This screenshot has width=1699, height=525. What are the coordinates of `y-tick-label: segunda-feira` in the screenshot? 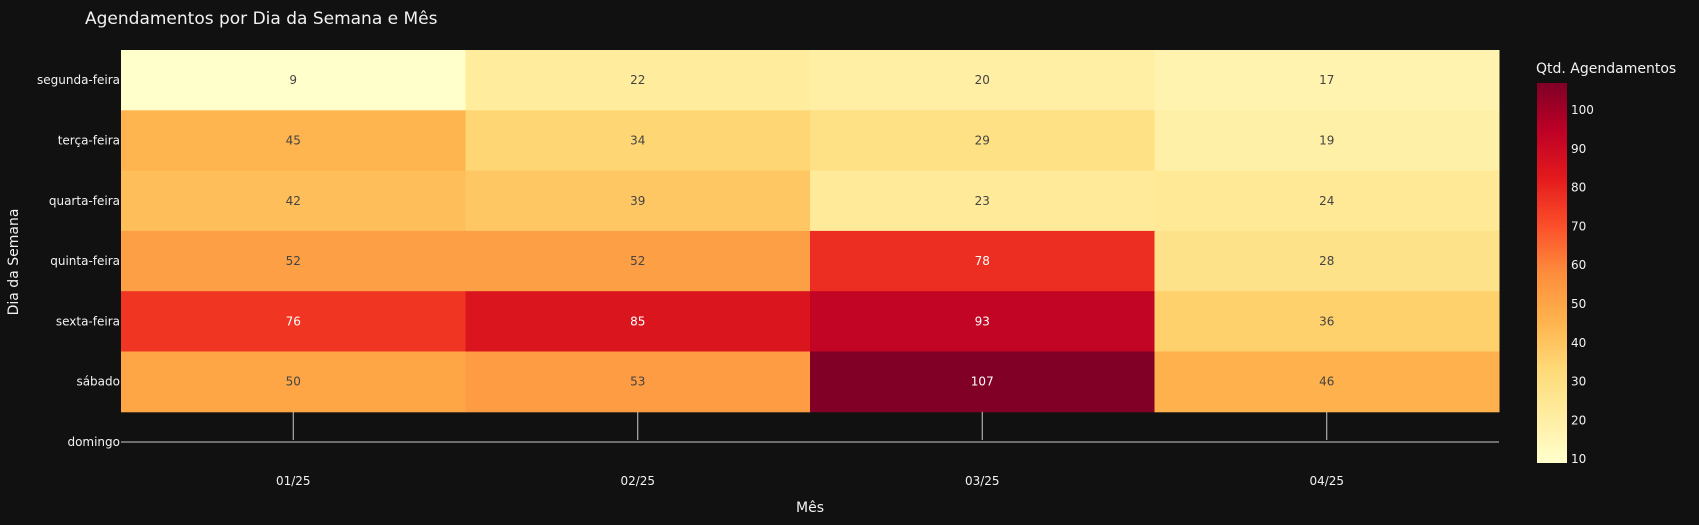 It's located at (78, 80).